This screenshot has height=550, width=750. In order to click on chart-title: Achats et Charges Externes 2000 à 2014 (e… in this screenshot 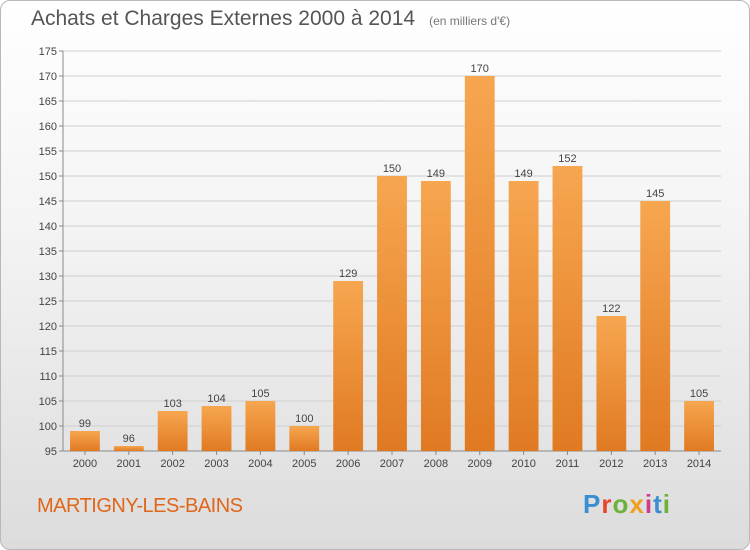, I will do `click(270, 19)`.